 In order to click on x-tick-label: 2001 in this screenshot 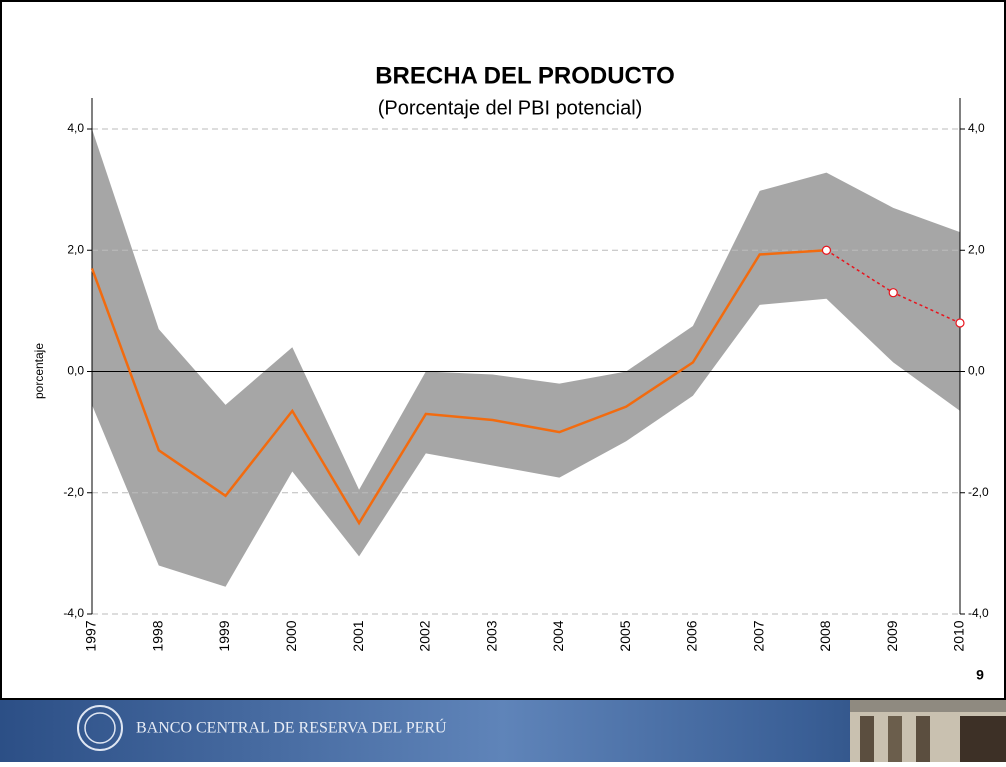, I will do `click(358, 635)`.